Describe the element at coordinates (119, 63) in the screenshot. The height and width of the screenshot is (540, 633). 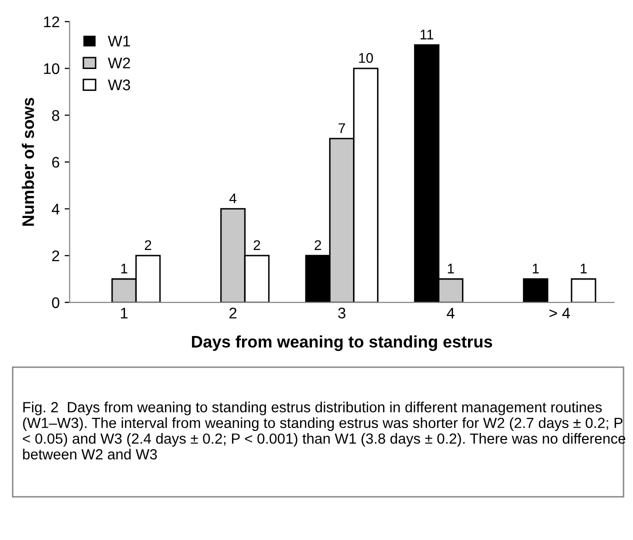
I see `legend-label: W2` at that location.